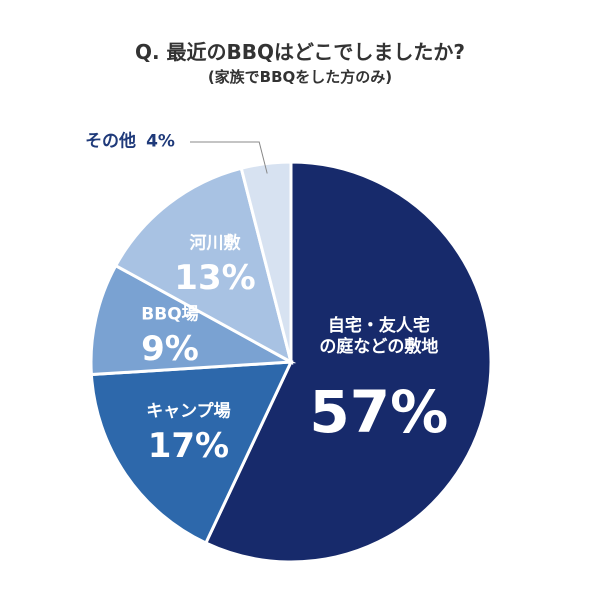 Image resolution: width=600 pixels, height=599 pixels. I want to click on value-label: 17%, so click(188, 445).